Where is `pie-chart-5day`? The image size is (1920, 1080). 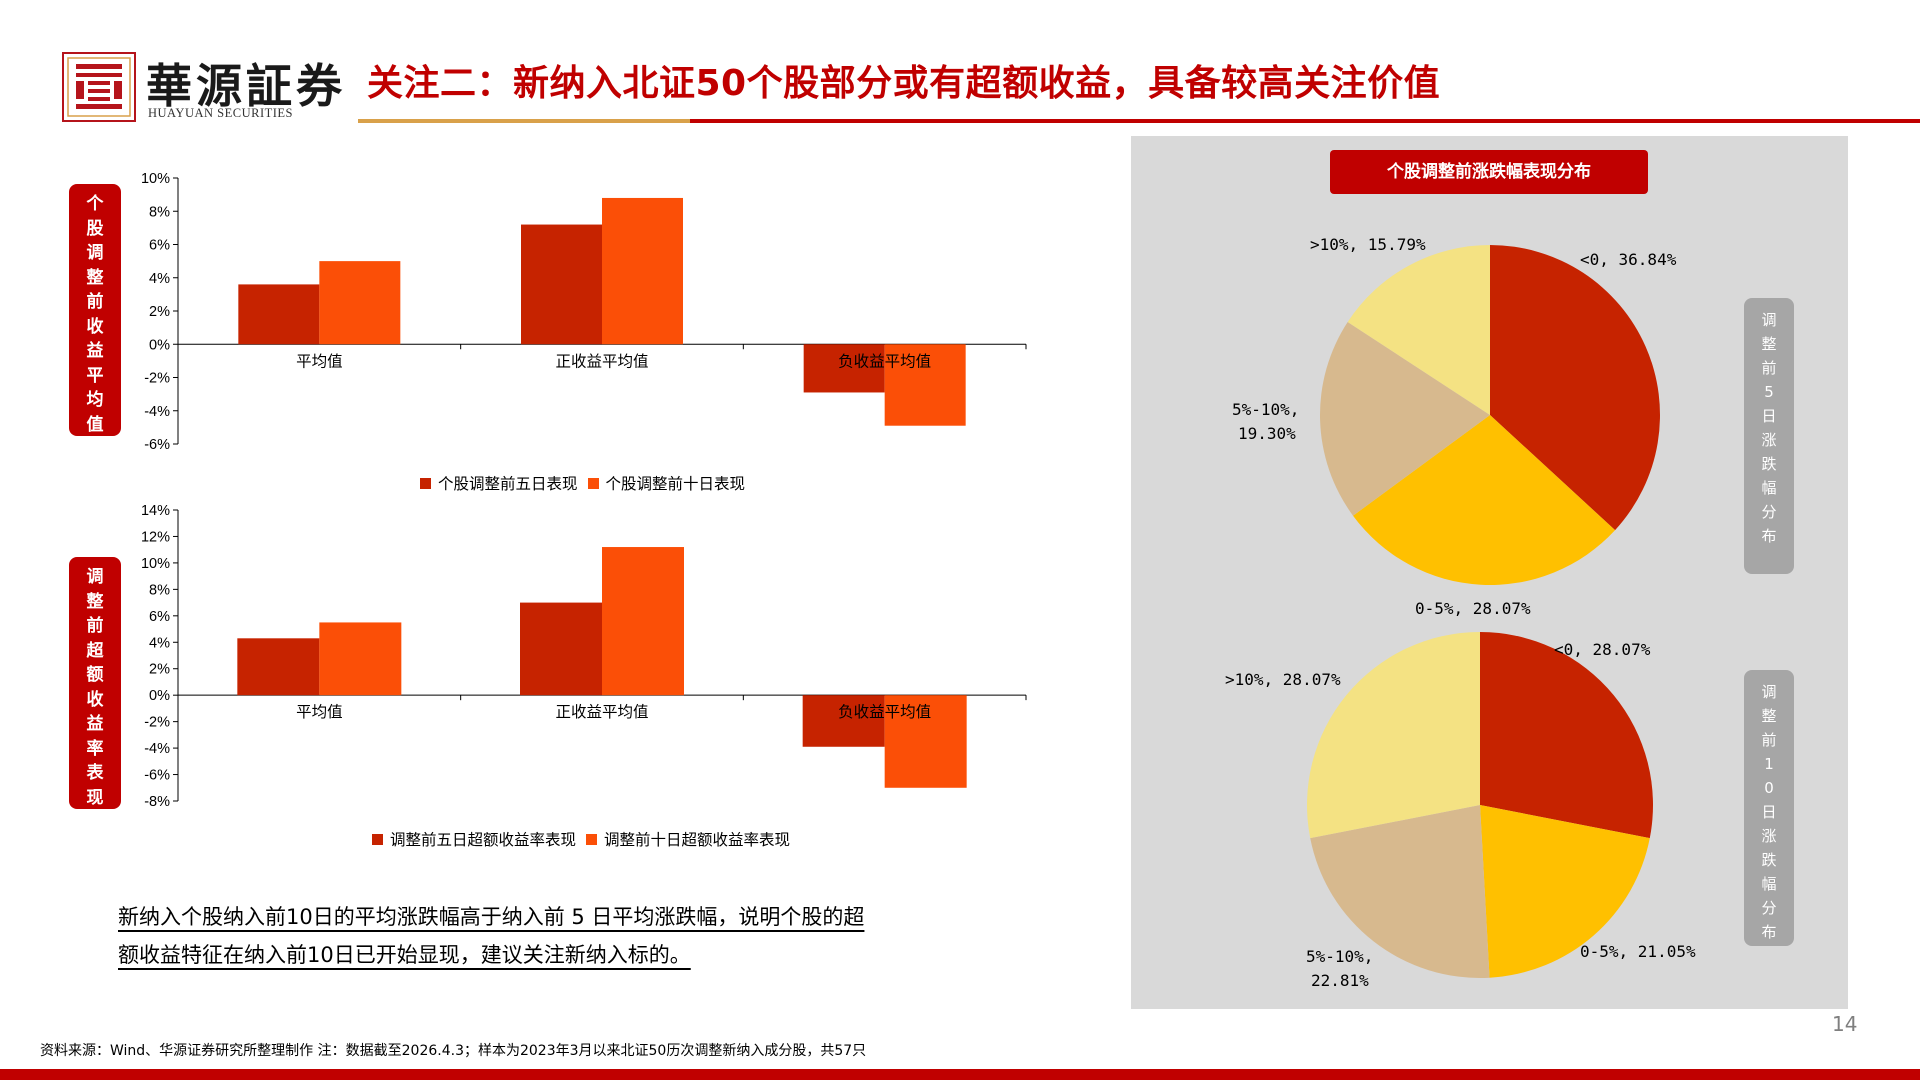
pie-chart-5day is located at coordinates (1490, 415).